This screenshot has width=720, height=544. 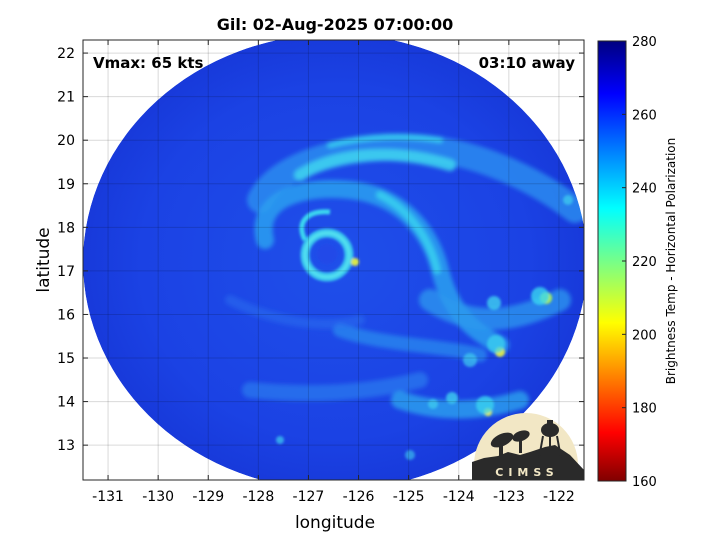 I want to click on storm-eyewall, so click(x=329, y=245).